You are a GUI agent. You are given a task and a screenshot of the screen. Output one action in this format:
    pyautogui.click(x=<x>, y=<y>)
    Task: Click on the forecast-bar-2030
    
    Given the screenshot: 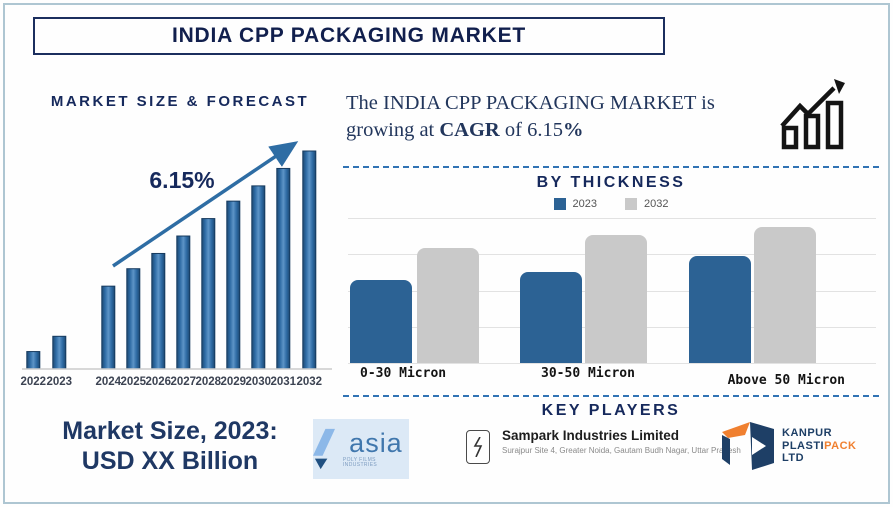 What is the action you would take?
    pyautogui.click(x=258, y=277)
    